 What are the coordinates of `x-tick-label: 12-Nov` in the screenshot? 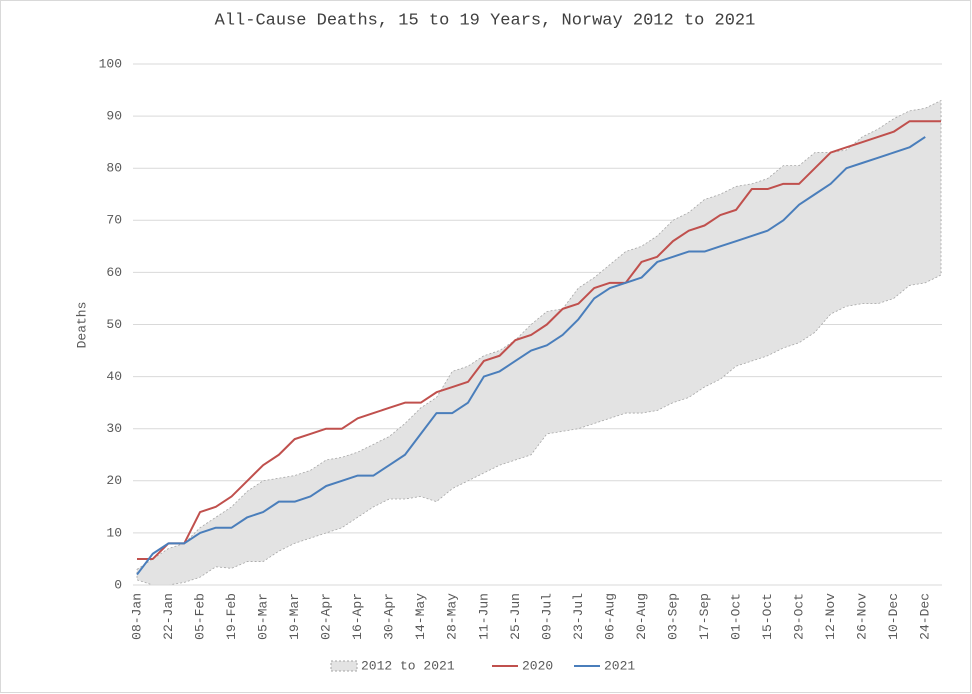 It's located at (830, 616).